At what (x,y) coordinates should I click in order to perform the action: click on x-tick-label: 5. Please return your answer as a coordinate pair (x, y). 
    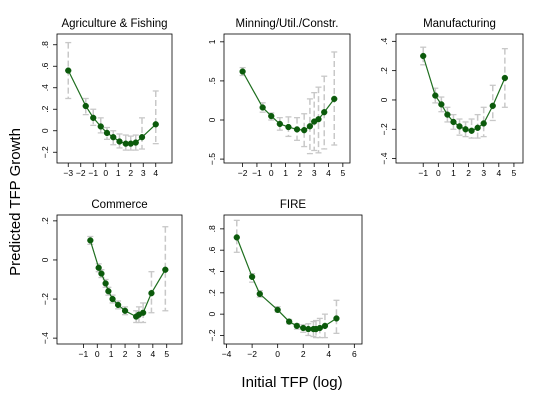
    Looking at the image, I should click on (342, 173).